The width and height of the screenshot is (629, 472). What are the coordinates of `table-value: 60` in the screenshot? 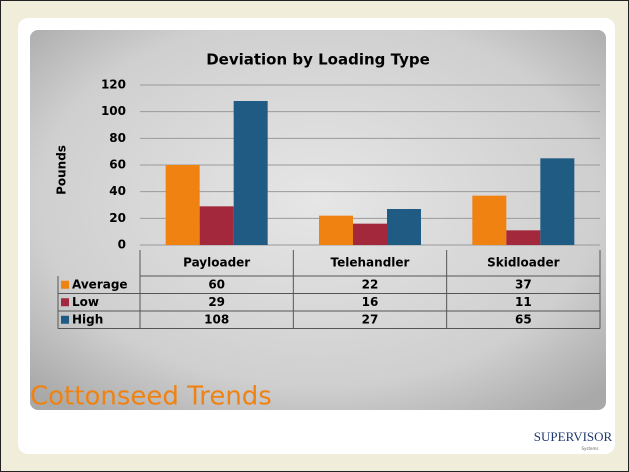 It's located at (216, 284).